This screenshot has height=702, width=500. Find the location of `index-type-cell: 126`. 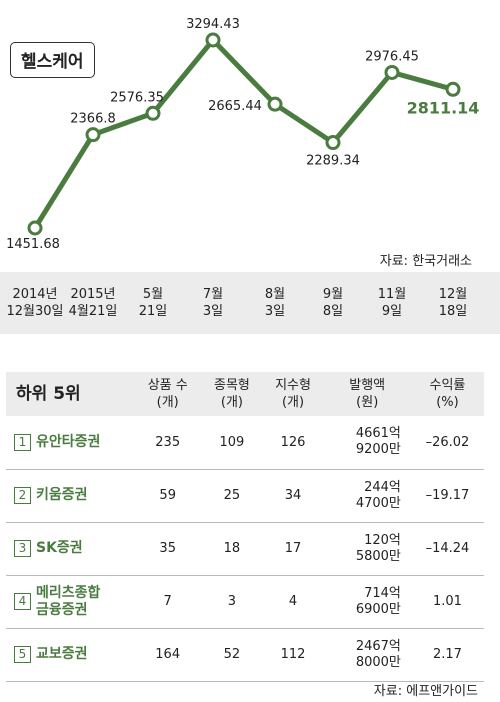

index-type-cell: 126 is located at coordinates (293, 443).